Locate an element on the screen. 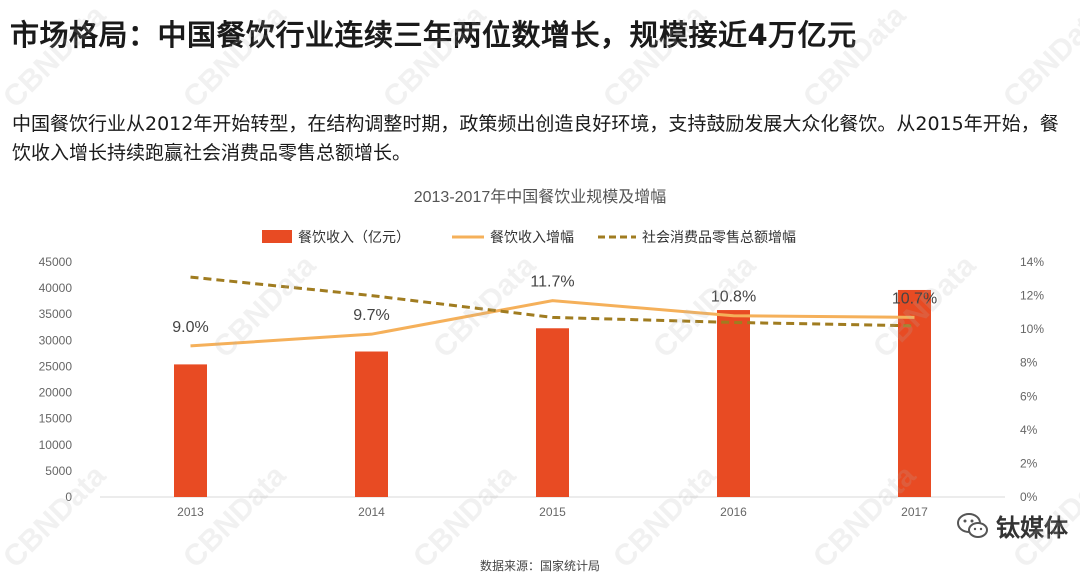  y-left-tick-label: 20000 is located at coordinates (56, 393).